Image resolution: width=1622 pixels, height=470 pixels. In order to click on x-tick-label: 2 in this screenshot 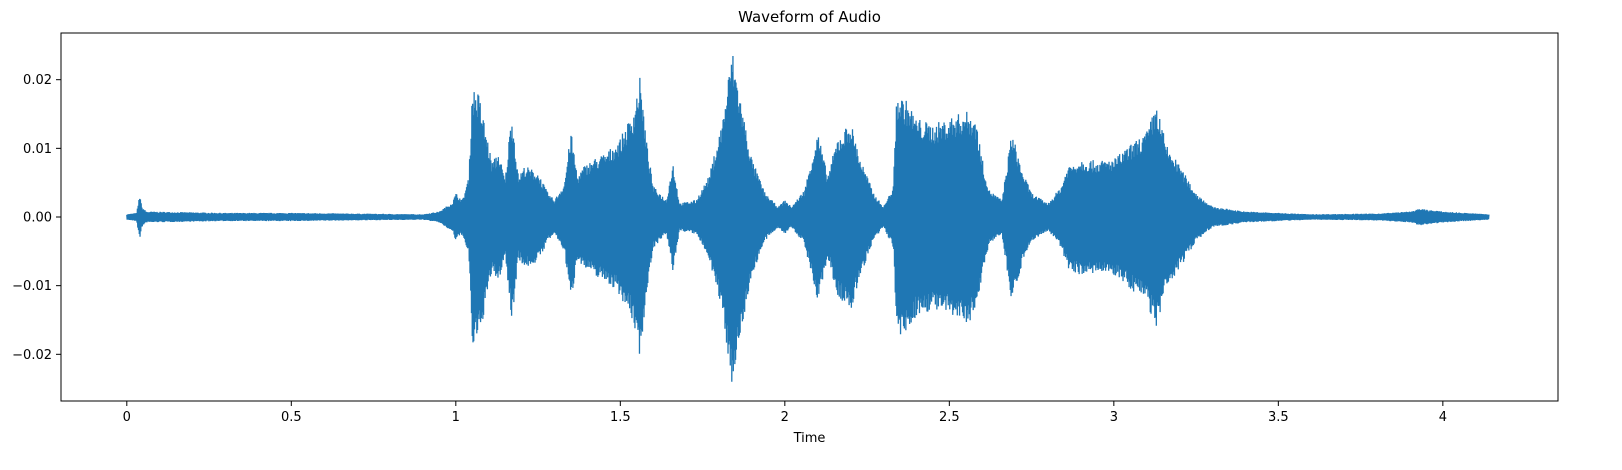, I will do `click(785, 417)`.